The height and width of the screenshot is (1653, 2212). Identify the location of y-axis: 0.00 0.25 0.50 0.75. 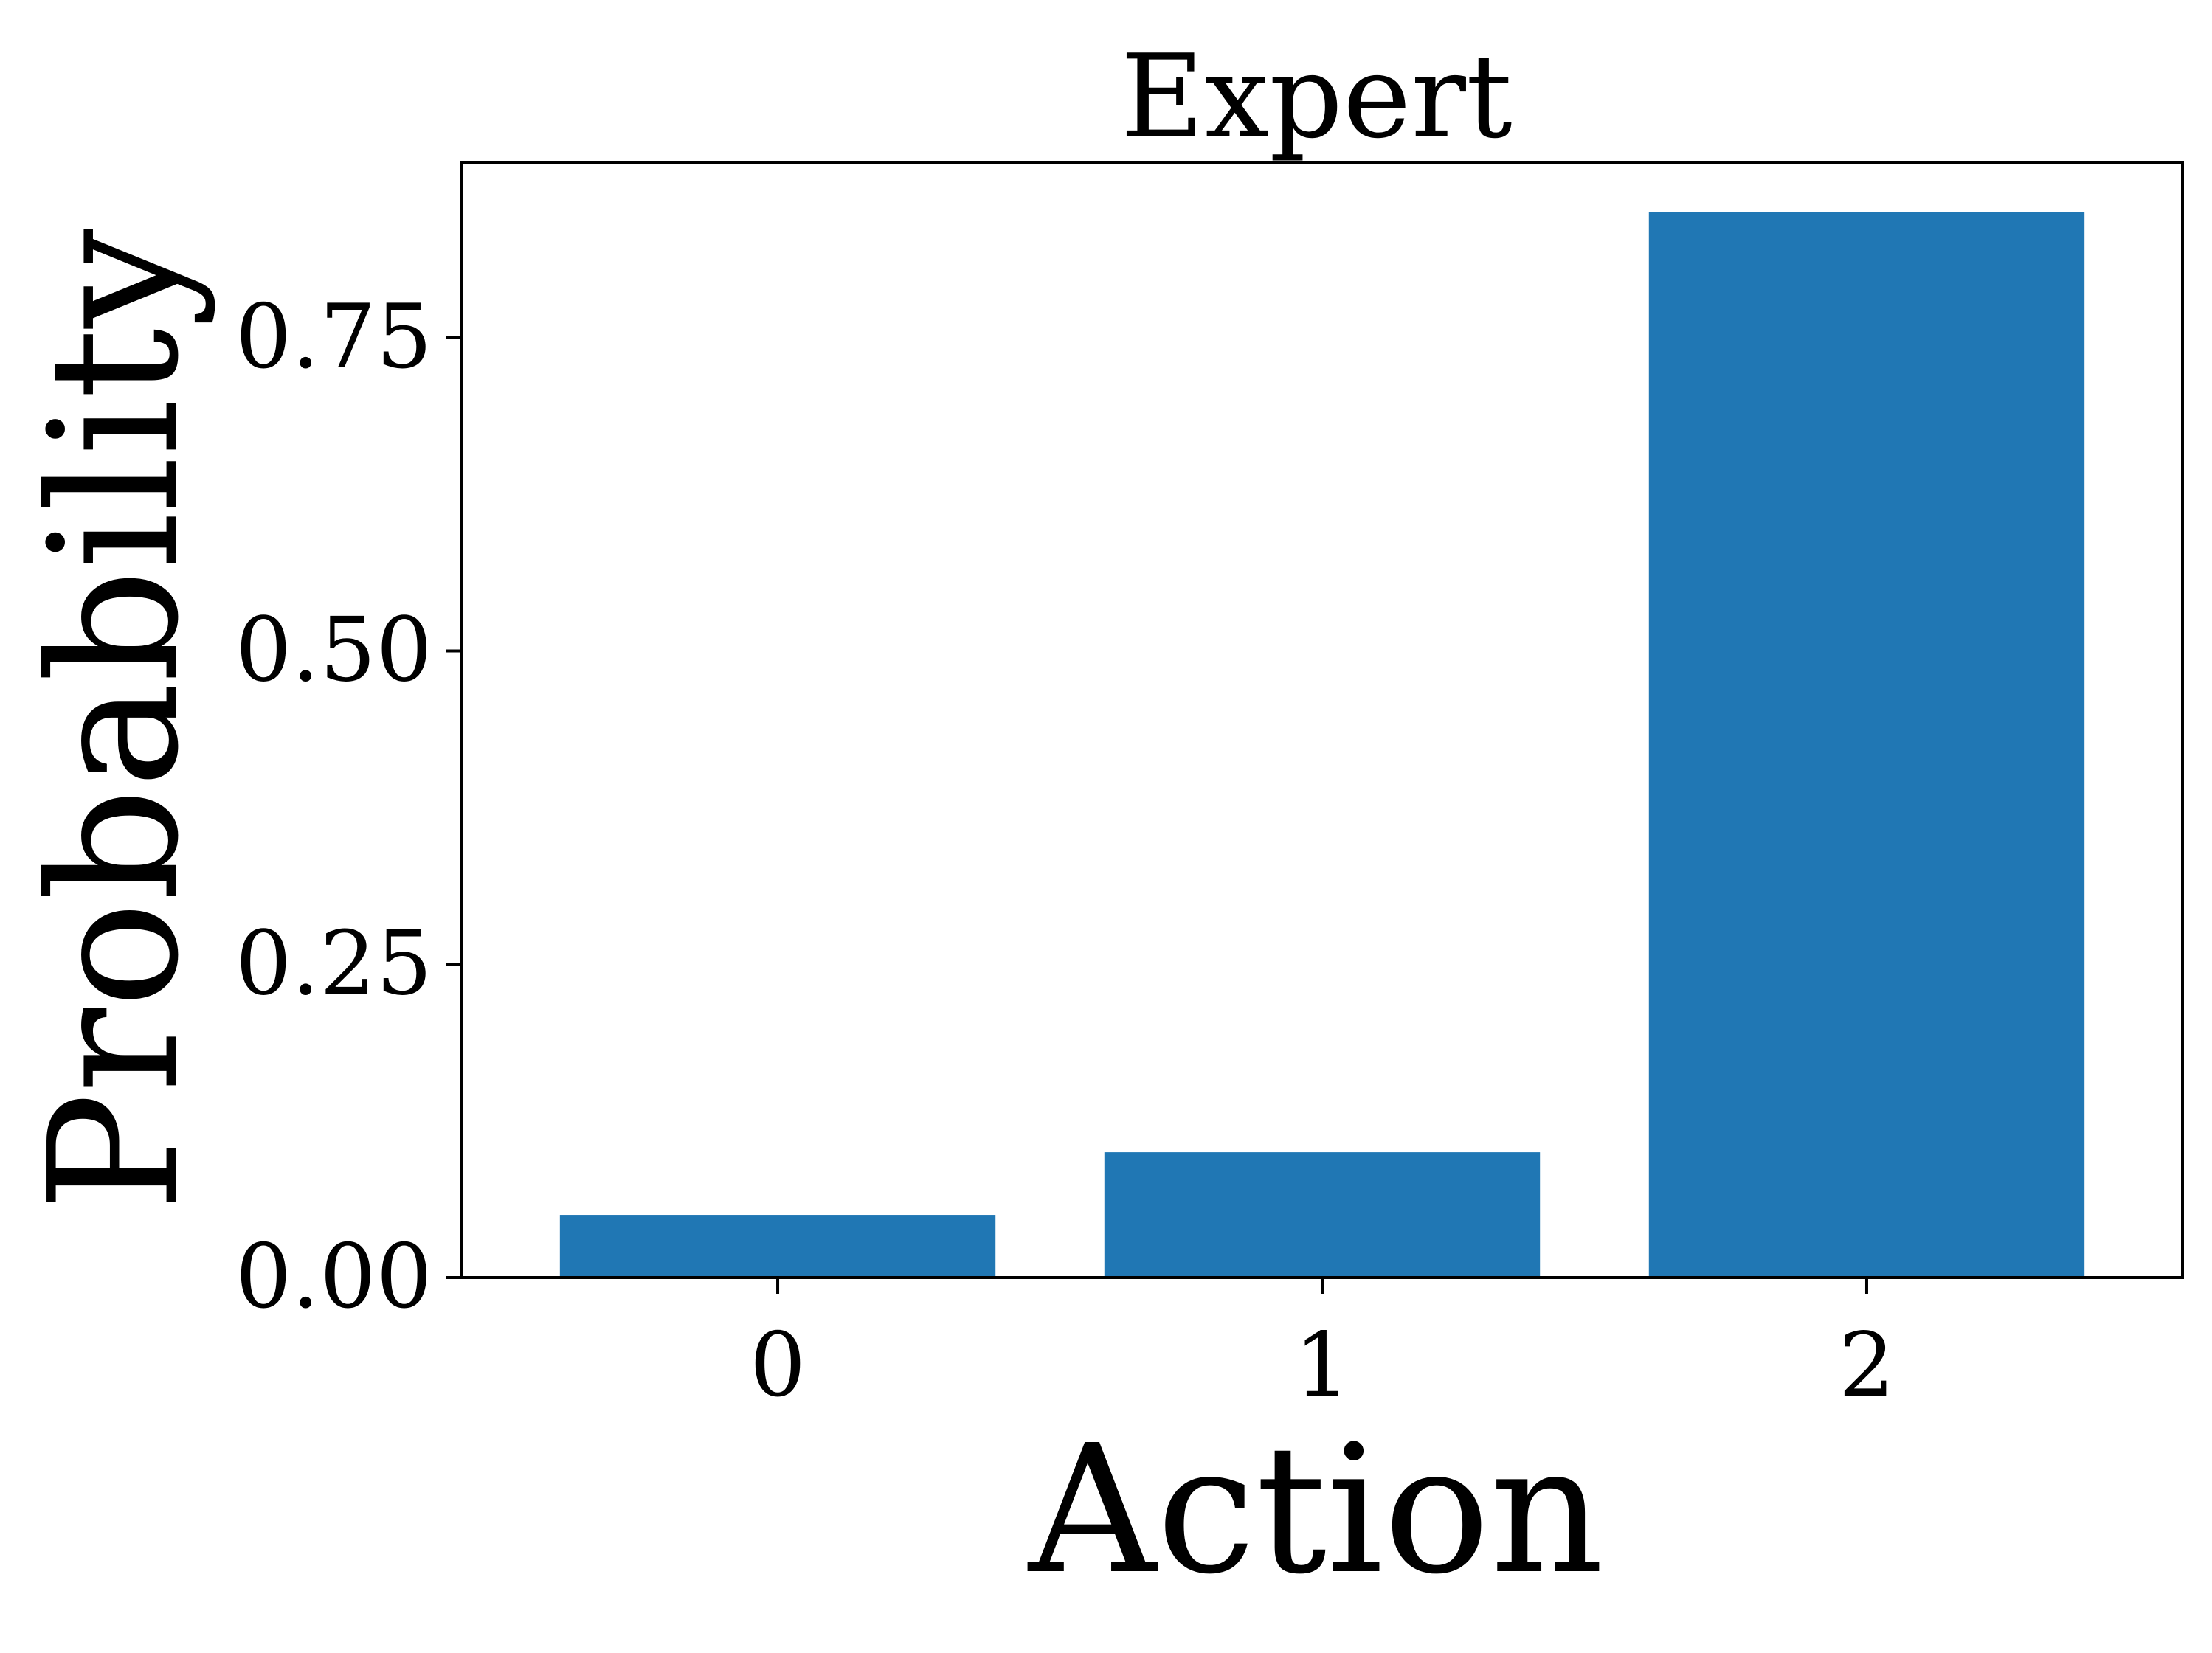
(348, 807).